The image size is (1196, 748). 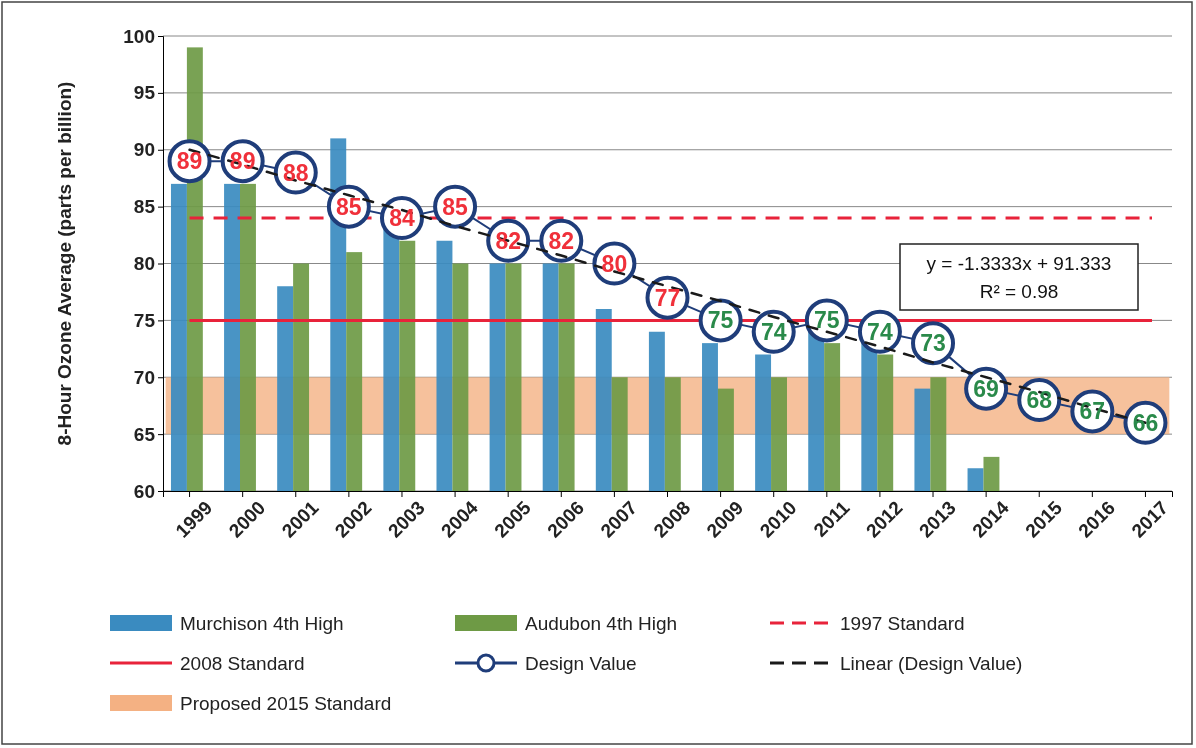 What do you see at coordinates (189, 161) in the screenshot?
I see `data-label: 89` at bounding box center [189, 161].